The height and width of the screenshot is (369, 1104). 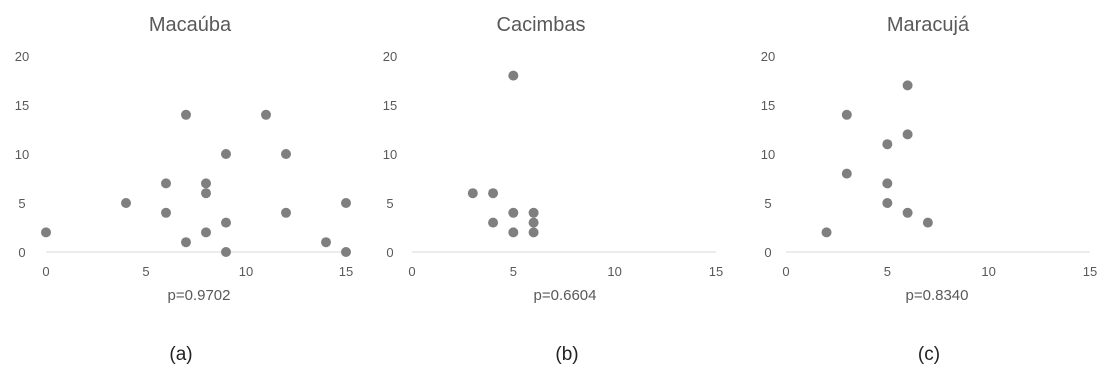 What do you see at coordinates (928, 25) in the screenshot?
I see `chart-title: Maracujá` at bounding box center [928, 25].